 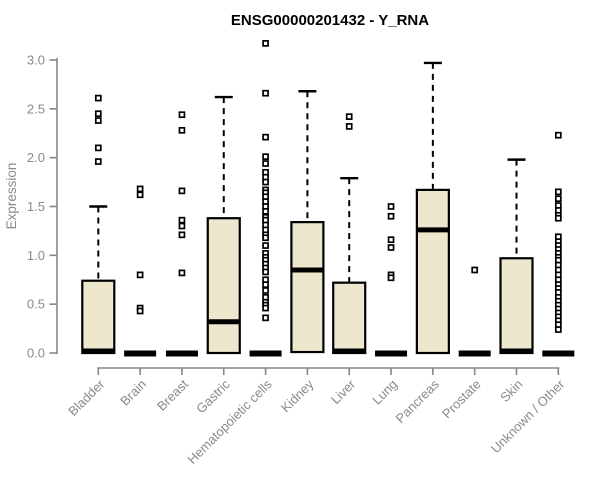 What do you see at coordinates (172, 394) in the screenshot?
I see `x-tick-label: Breast` at bounding box center [172, 394].